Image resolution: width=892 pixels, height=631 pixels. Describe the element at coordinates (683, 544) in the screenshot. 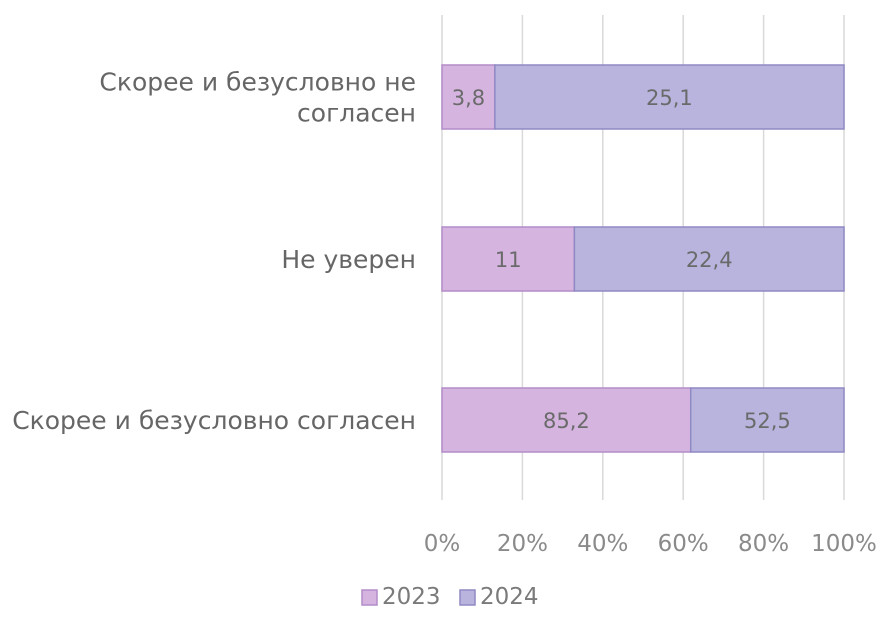

I see `x-tick-label: 60%` at that location.